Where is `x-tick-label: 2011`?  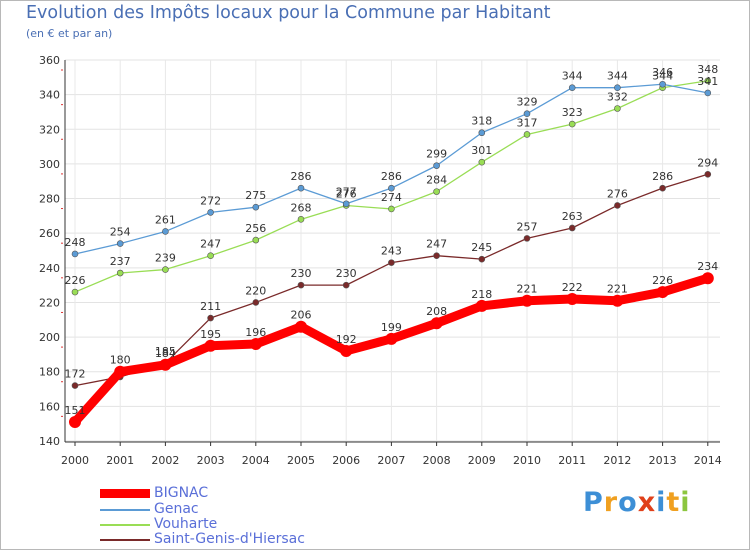
x-tick-label: 2011 is located at coordinates (572, 460).